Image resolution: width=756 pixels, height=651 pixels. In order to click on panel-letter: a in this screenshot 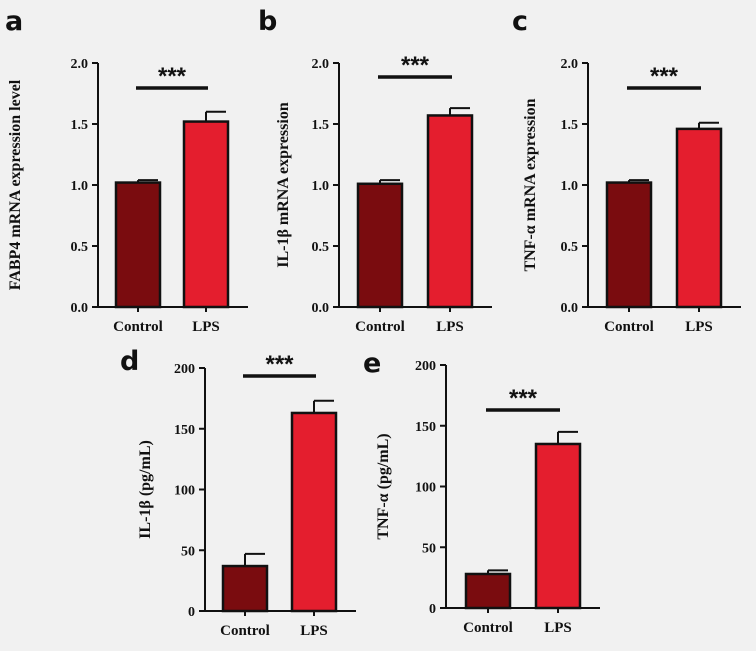, I will do `click(14, 21)`.